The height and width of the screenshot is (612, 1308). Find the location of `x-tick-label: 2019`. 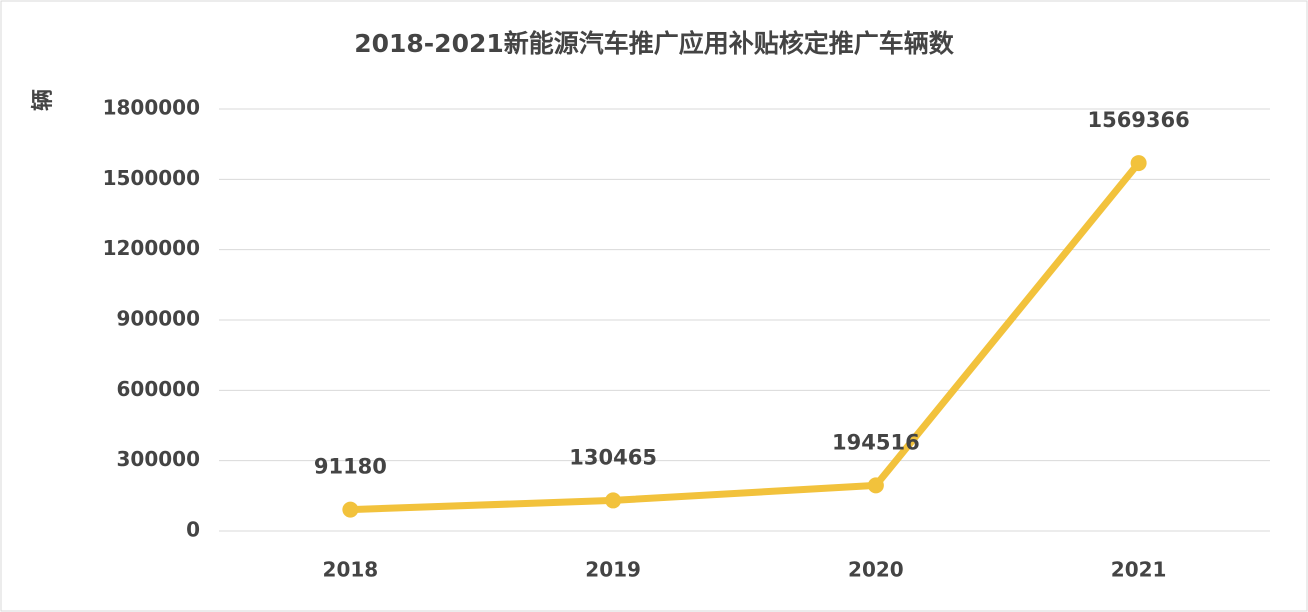

x-tick-label: 2019 is located at coordinates (613, 570).